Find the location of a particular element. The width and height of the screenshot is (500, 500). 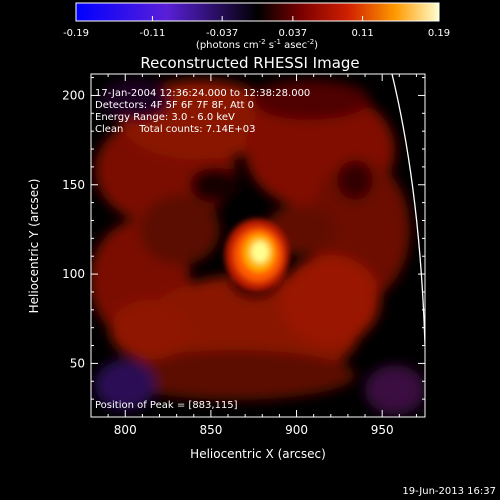

x-tick-label: 900 is located at coordinates (296, 430).